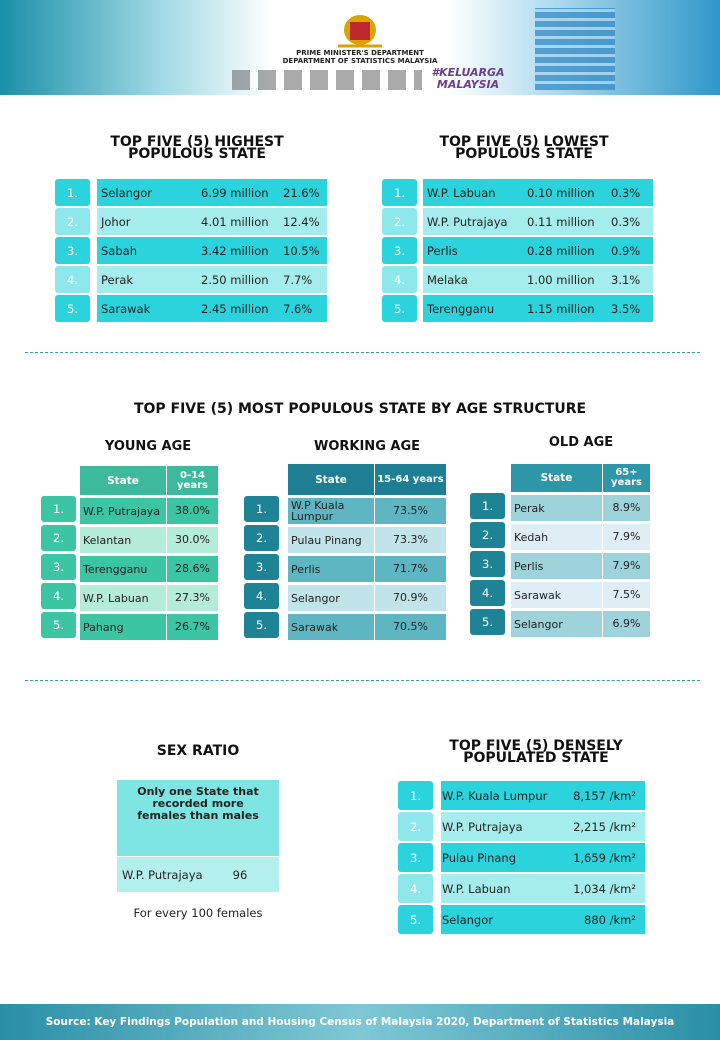 The width and height of the screenshot is (720, 1040). What do you see at coordinates (604, 826) in the screenshot?
I see `cell: 2,215 /km²` at bounding box center [604, 826].